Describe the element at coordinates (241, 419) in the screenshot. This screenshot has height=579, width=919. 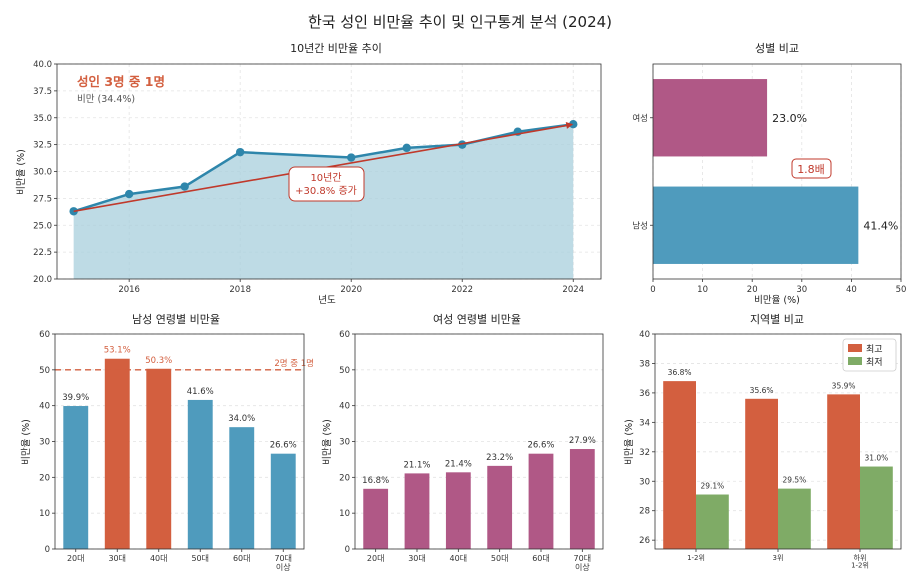
I see `male-bar-value: 34.0%` at that location.